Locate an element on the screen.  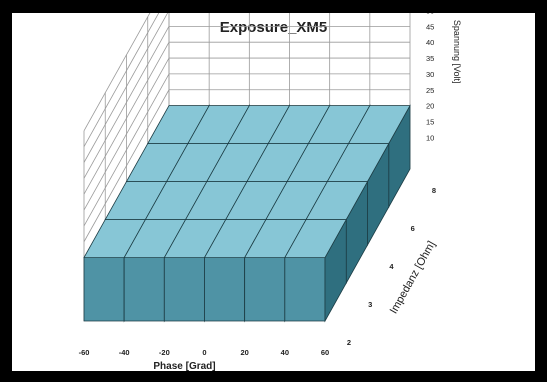
z-tick-label: 10 is located at coordinates (430, 137).